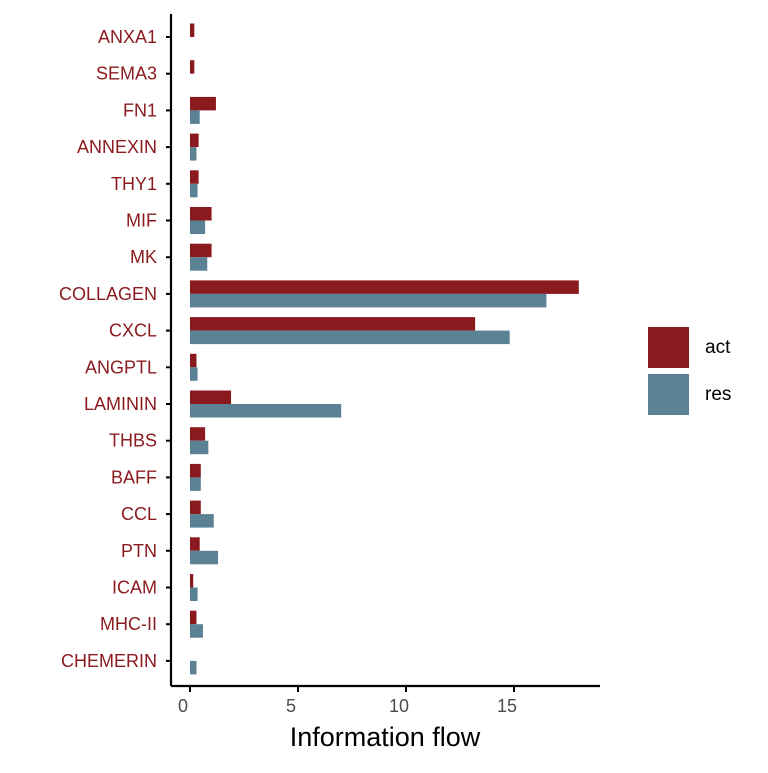 The image size is (768, 773). Describe the element at coordinates (192, 67) in the screenshot. I see `bar-act-sema3` at that location.